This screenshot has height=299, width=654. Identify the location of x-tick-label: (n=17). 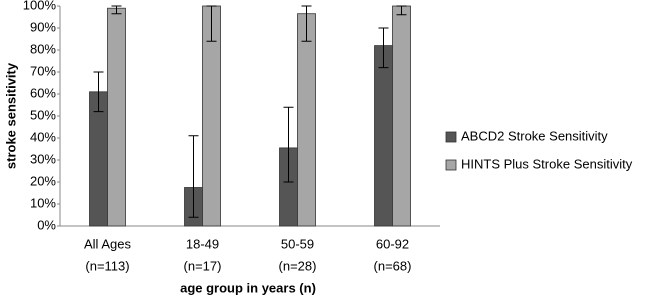
(203, 265).